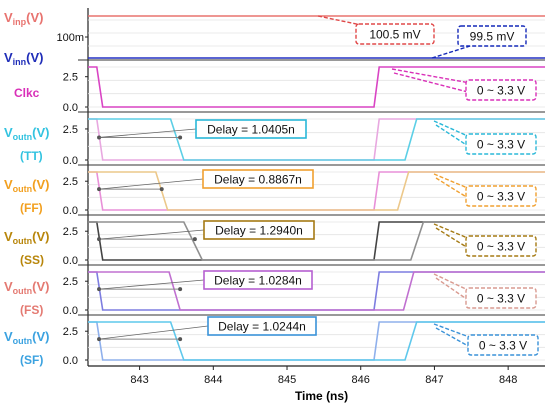 The width and height of the screenshot is (550, 405). Describe the element at coordinates (24, 18) in the screenshot. I see `signal-label: Vinp(V)` at that location.